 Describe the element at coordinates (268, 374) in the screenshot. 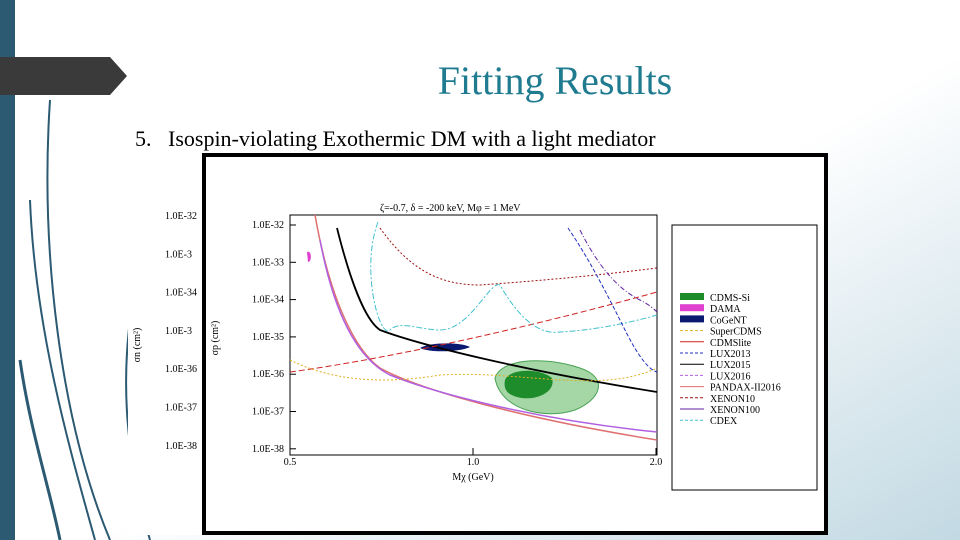

I see `y-tick-label: 1.0E-36` at that location.